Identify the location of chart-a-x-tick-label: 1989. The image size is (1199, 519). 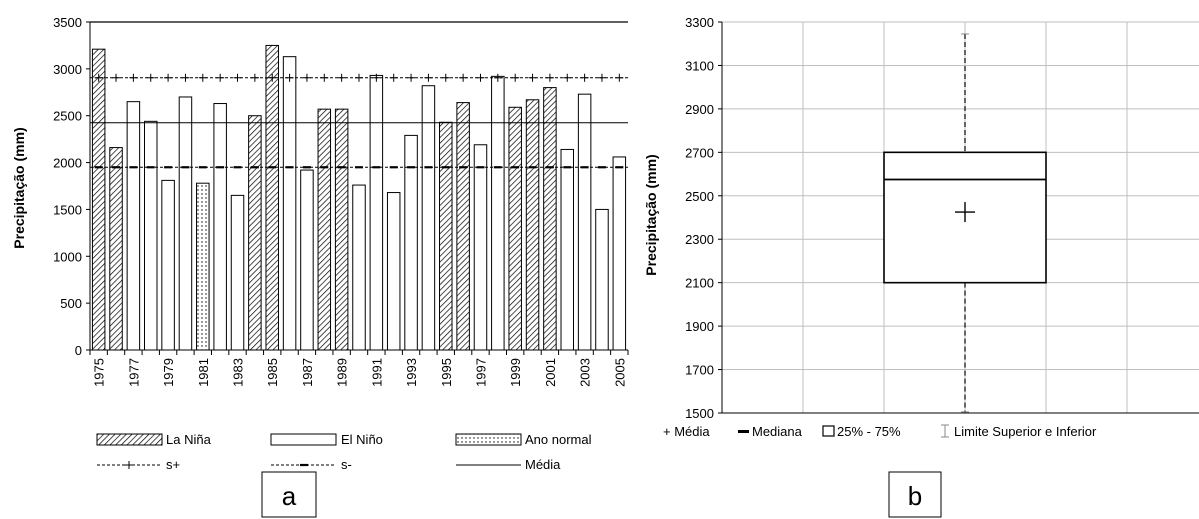
(342, 372).